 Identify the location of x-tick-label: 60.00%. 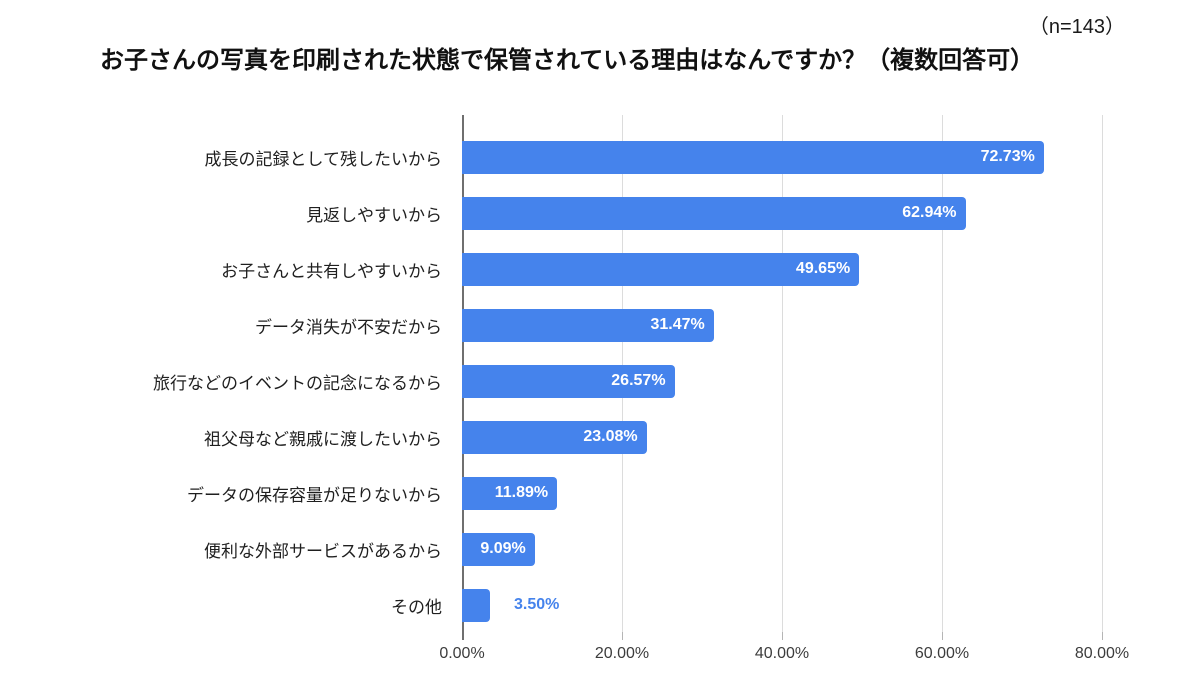
(942, 653).